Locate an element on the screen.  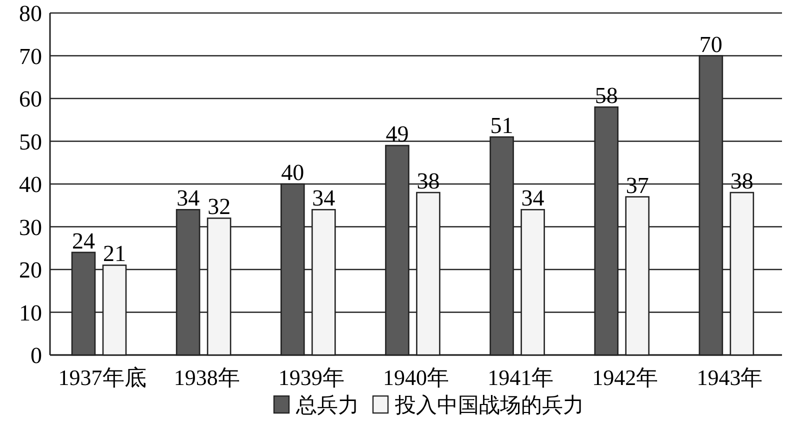
x-tick-label: 1938年 is located at coordinates (207, 377).